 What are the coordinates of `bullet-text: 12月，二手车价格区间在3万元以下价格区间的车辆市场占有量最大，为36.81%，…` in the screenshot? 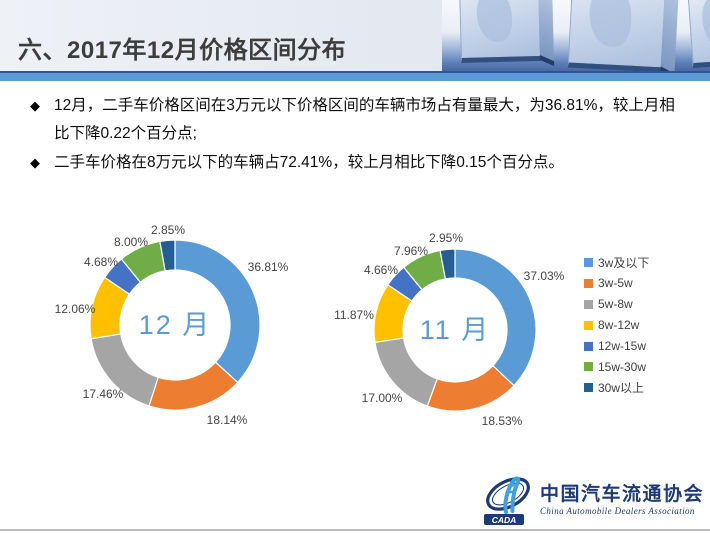 It's located at (364, 119).